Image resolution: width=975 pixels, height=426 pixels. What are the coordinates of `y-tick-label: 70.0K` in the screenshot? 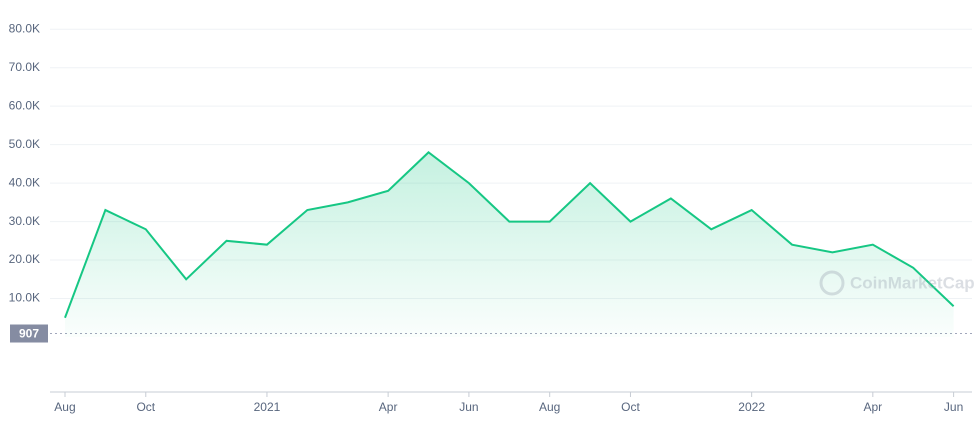 It's located at (24, 67).